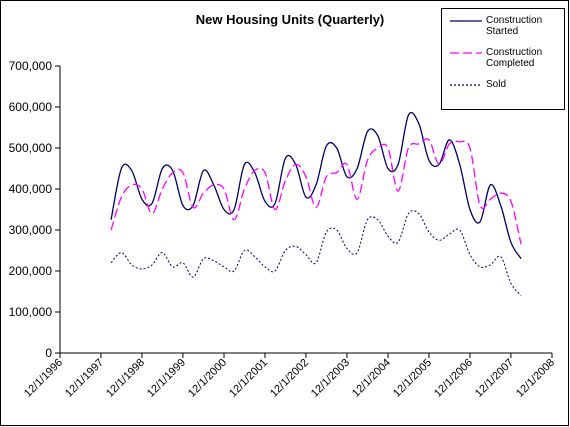 The width and height of the screenshot is (570, 427). I want to click on legend-item: Sold, so click(503, 92).